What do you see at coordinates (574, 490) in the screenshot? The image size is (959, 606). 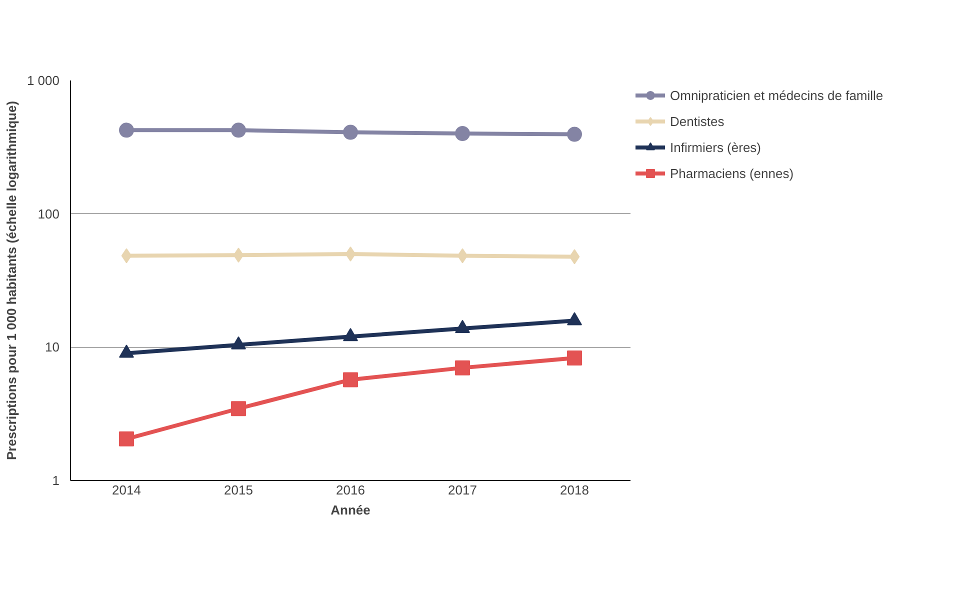 I see `x-tick-label: 2018` at bounding box center [574, 490].